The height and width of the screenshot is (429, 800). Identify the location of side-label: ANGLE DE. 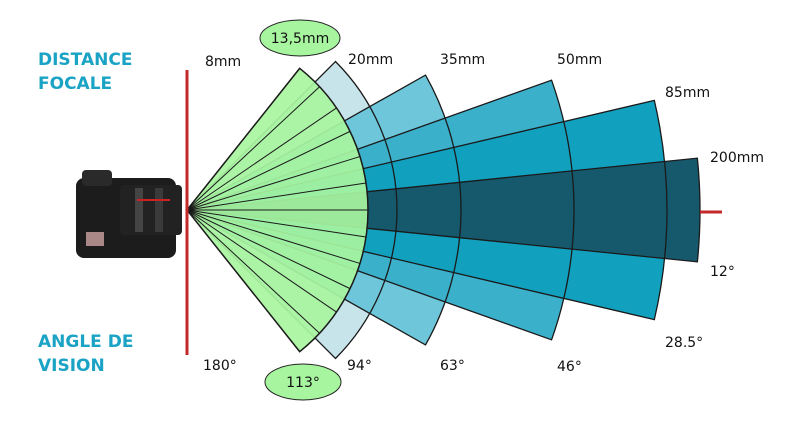
(85, 342).